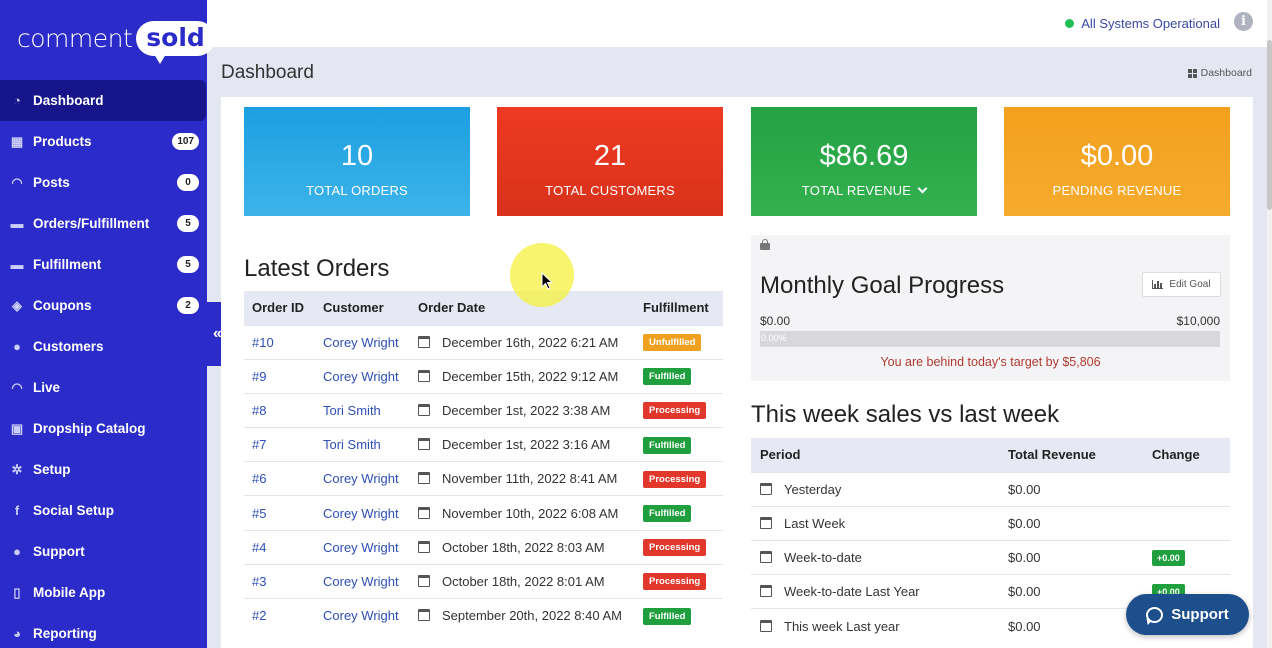 Image resolution: width=1272 pixels, height=648 pixels. What do you see at coordinates (59, 551) in the screenshot?
I see `sidebar-item-label: Support` at bounding box center [59, 551].